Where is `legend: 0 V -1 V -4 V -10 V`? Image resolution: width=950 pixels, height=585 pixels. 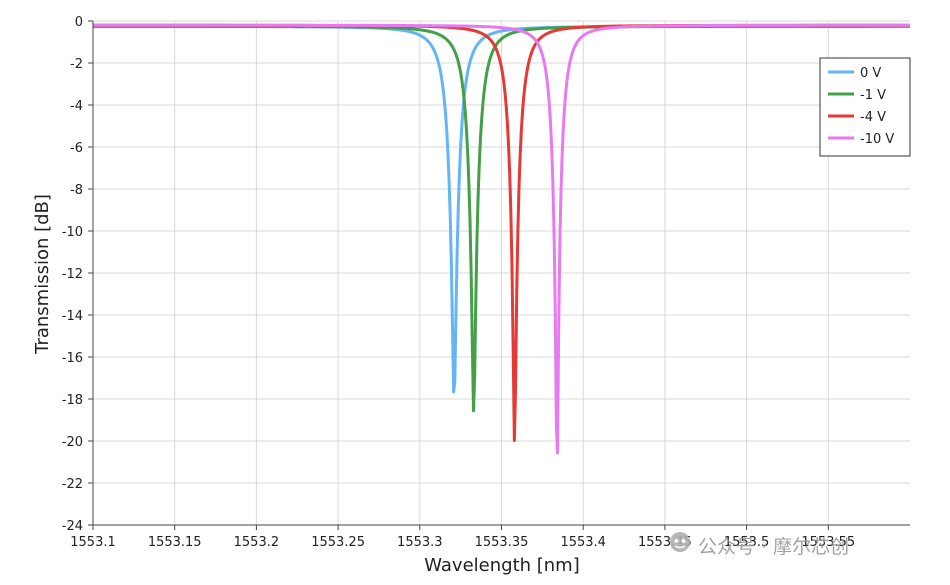 legend: 0 V -1 V -4 V -10 V is located at coordinates (865, 107).